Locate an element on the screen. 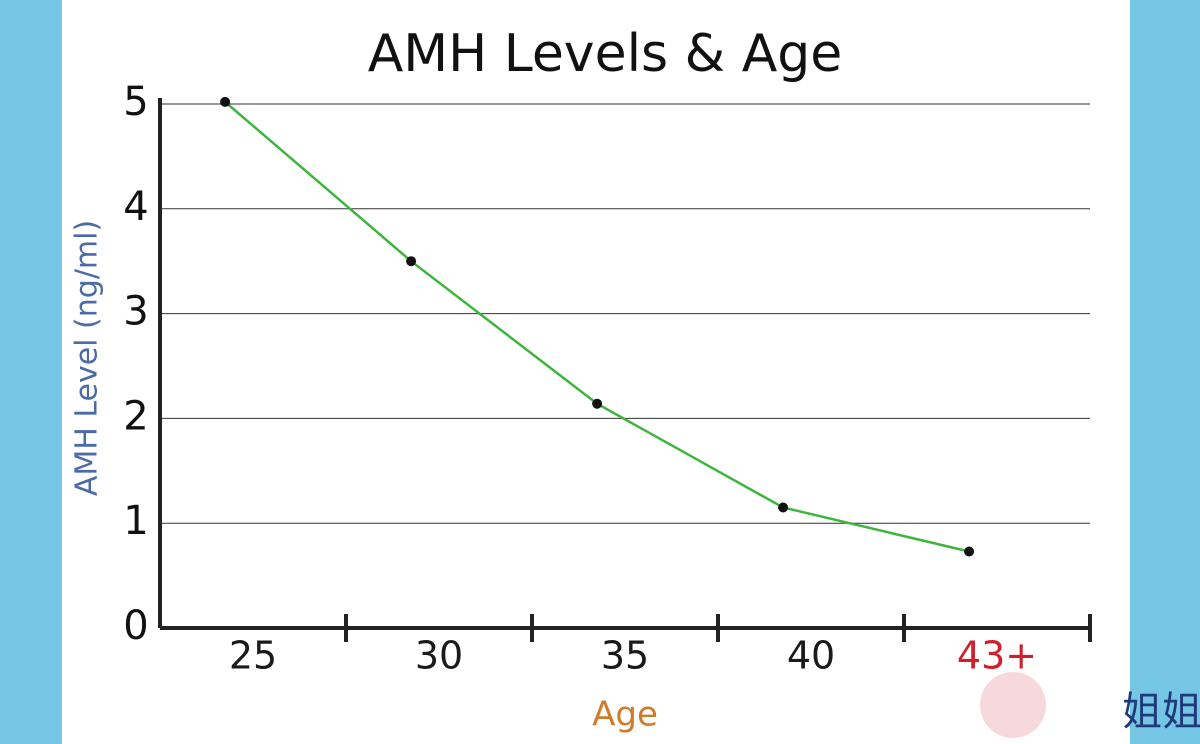 The height and width of the screenshot is (744, 1200). y-tick-label: 2 is located at coordinates (135, 416).